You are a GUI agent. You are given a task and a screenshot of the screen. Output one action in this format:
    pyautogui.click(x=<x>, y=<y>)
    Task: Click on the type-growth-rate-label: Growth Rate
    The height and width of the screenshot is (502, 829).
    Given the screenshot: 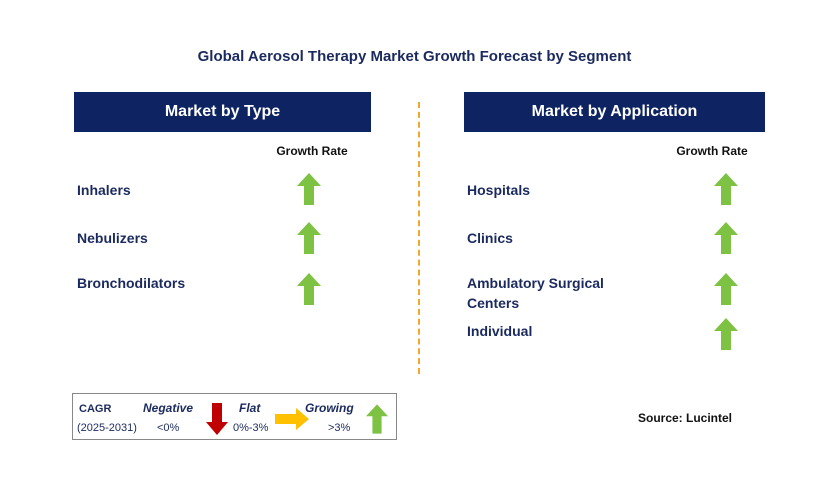 What is the action you would take?
    pyautogui.click(x=312, y=151)
    